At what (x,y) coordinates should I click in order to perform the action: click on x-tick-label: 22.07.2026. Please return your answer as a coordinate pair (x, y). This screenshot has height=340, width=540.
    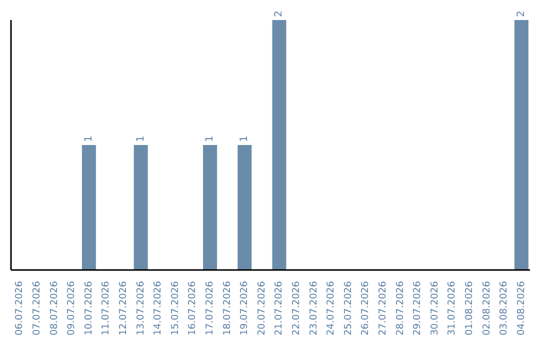
    Looking at the image, I should click on (296, 308).